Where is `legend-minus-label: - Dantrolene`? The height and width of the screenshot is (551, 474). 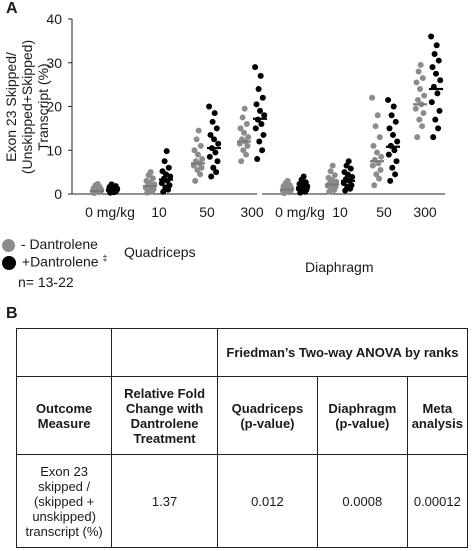 legend-minus-label: - Dantrolene is located at coordinates (59, 244).